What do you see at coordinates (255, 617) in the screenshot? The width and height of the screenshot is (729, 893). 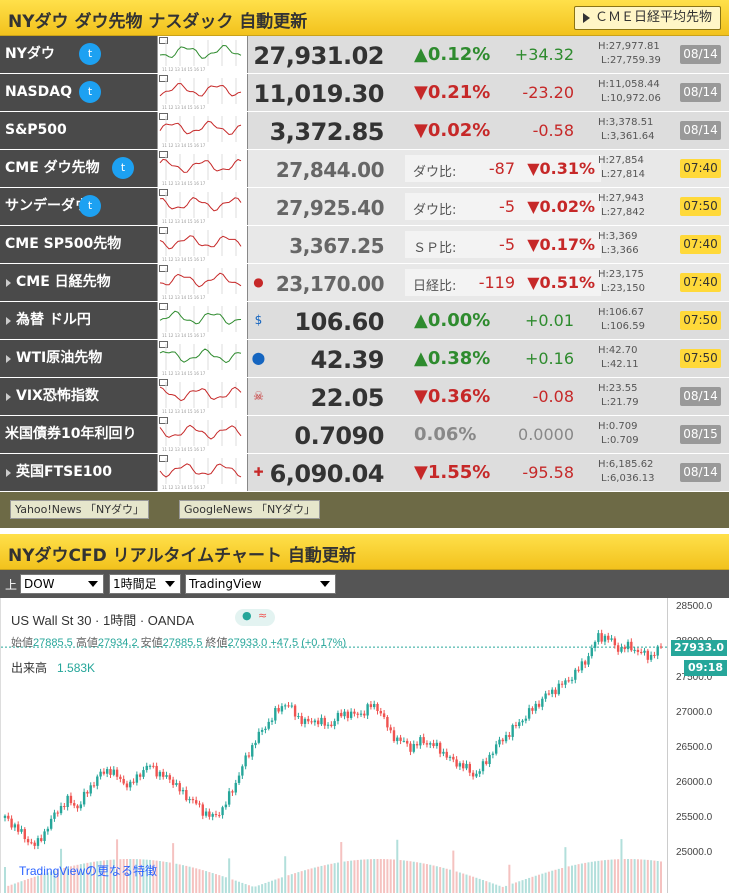 I see `market-status-toggle: ● ≈` at bounding box center [255, 617].